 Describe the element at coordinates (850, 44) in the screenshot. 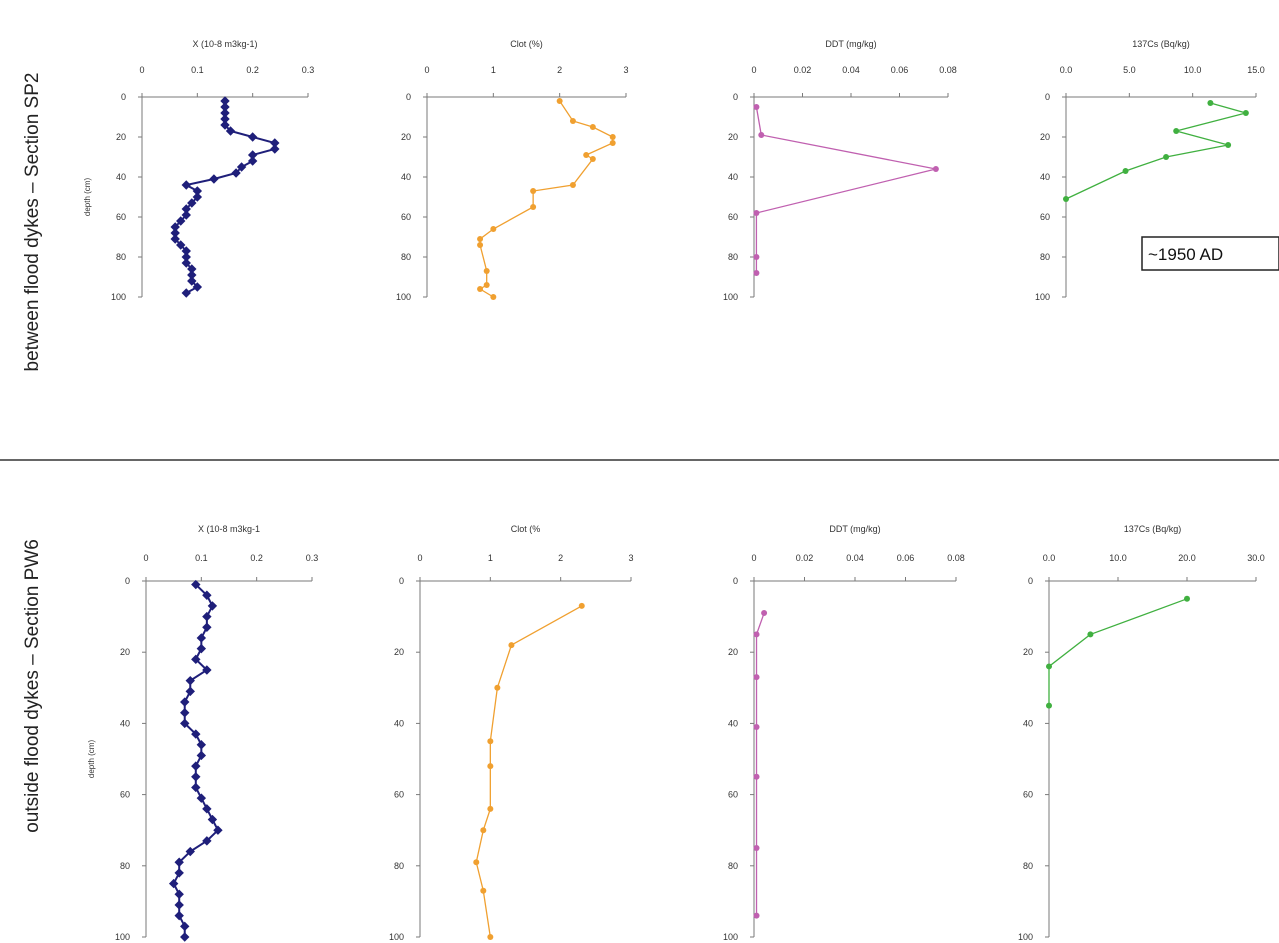

I see `chart-title: DDT (mg/kg)` at that location.